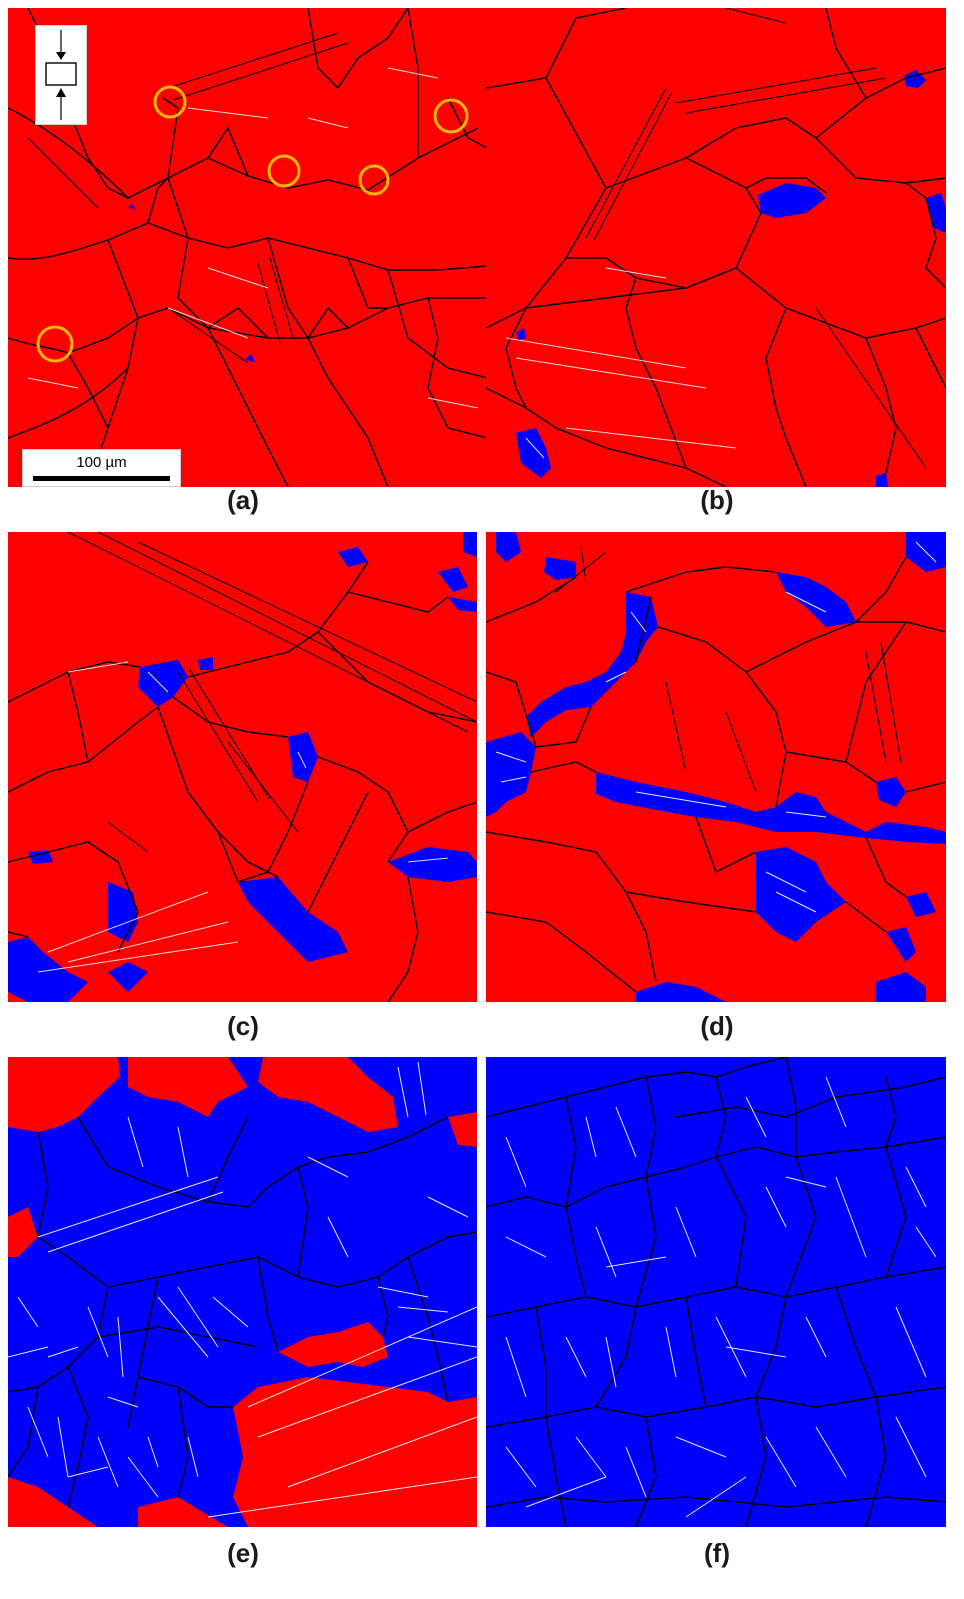 This screenshot has height=1599, width=964. I want to click on phase-map-e, so click(242, 1292).